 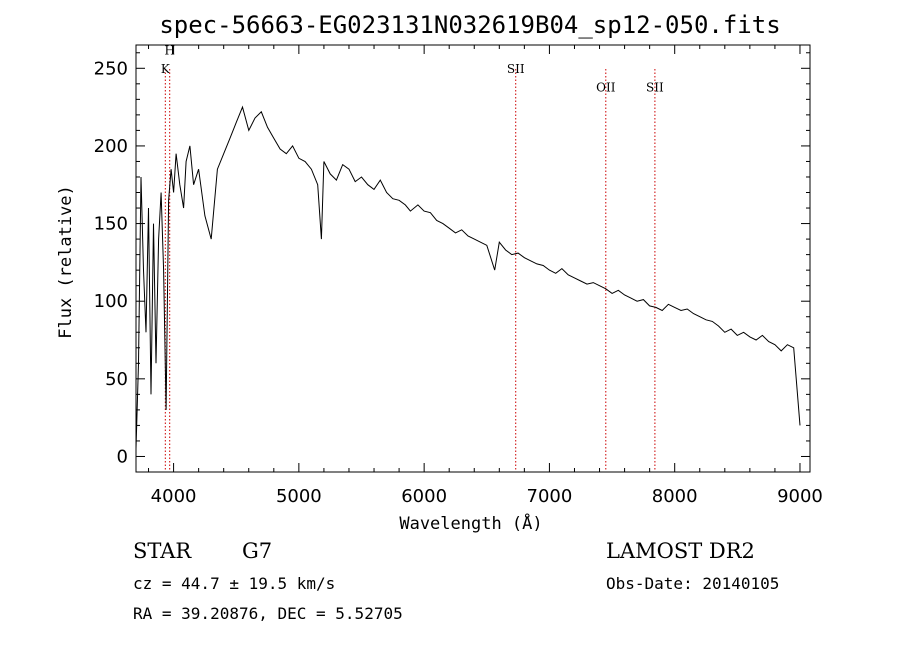 What do you see at coordinates (680, 551) in the screenshot?
I see `survey-name: LAMOST DR2` at bounding box center [680, 551].